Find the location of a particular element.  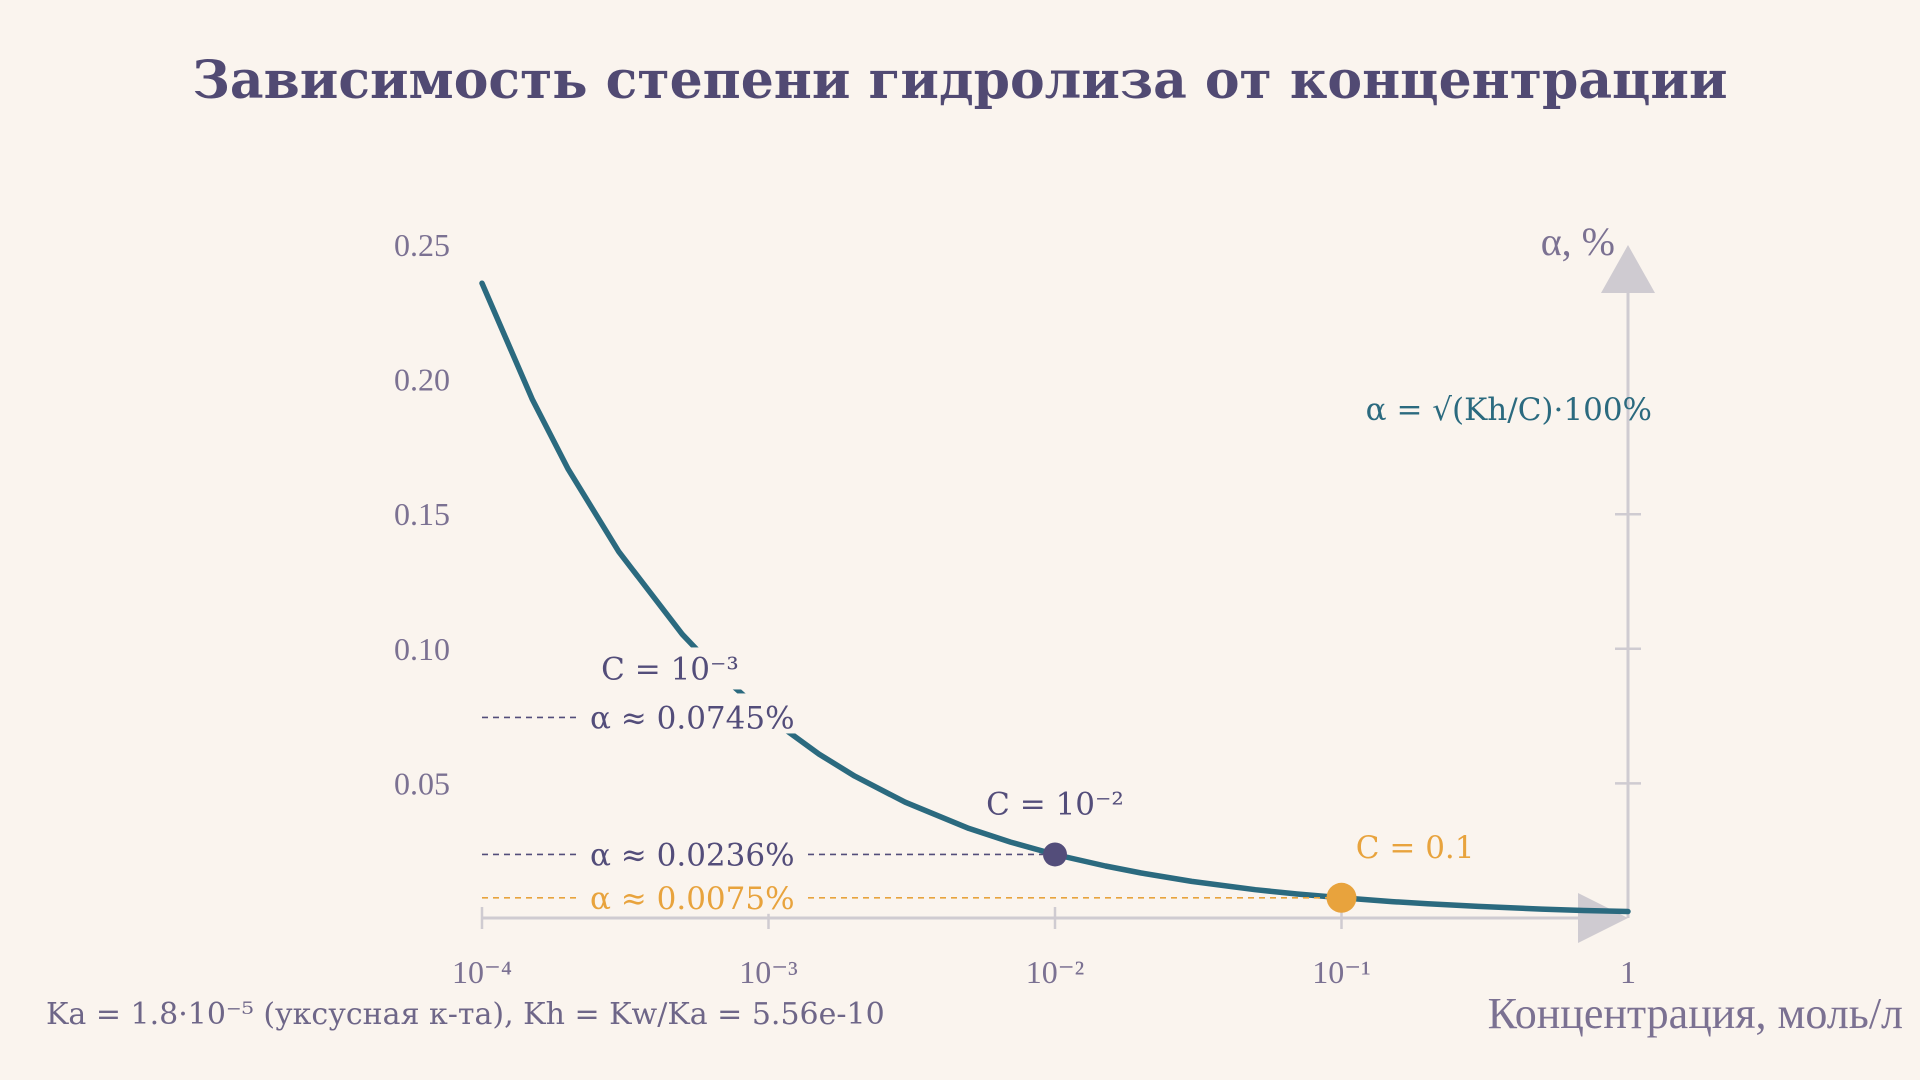

x-tick-label: 10⁻¹ is located at coordinates (1341, 972).